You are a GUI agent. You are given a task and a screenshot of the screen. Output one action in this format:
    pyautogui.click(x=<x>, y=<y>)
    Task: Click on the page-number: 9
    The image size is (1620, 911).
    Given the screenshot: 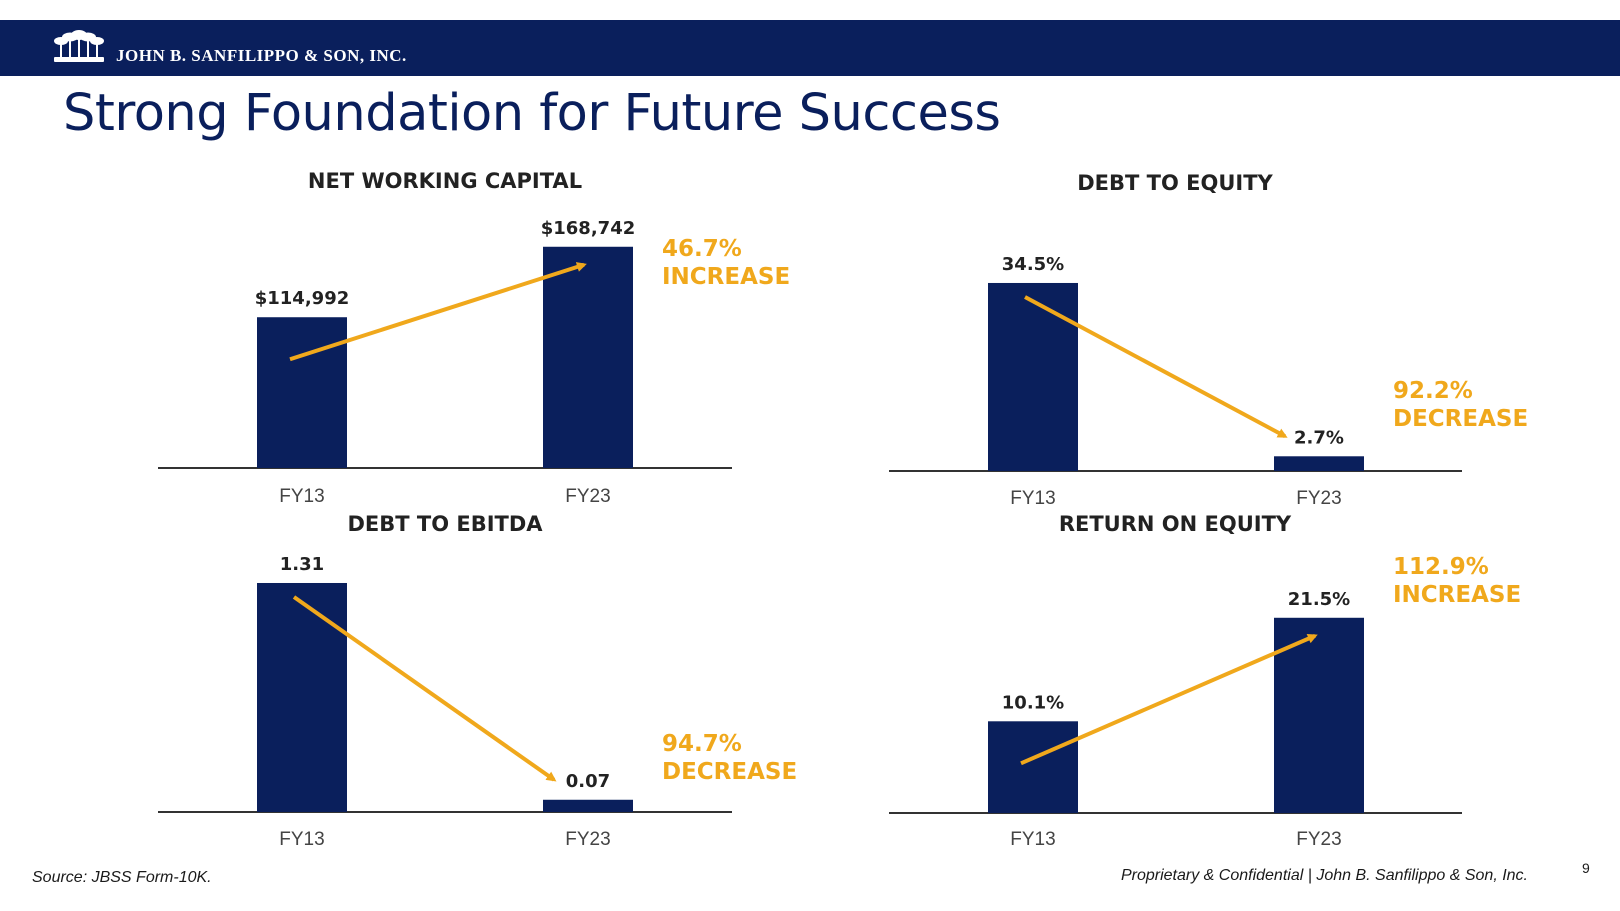 What is the action you would take?
    pyautogui.click(x=1586, y=868)
    